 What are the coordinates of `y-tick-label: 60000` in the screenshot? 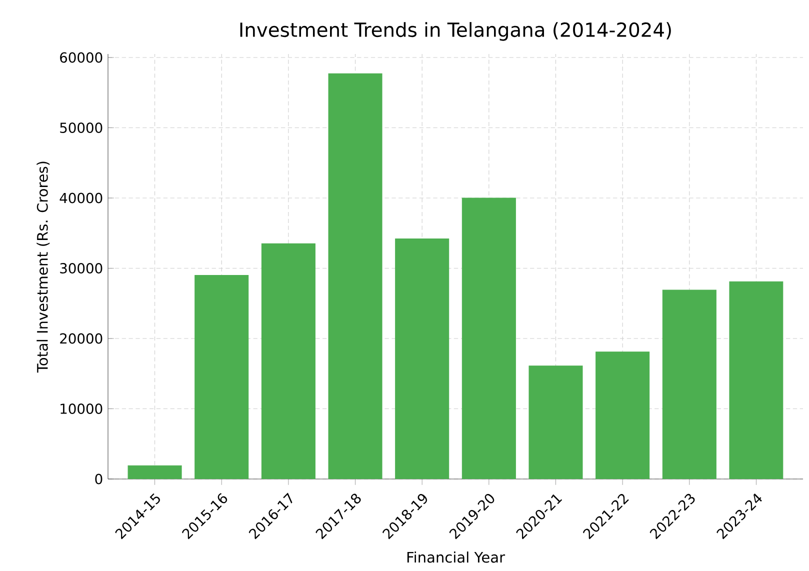 It's located at (81, 57).